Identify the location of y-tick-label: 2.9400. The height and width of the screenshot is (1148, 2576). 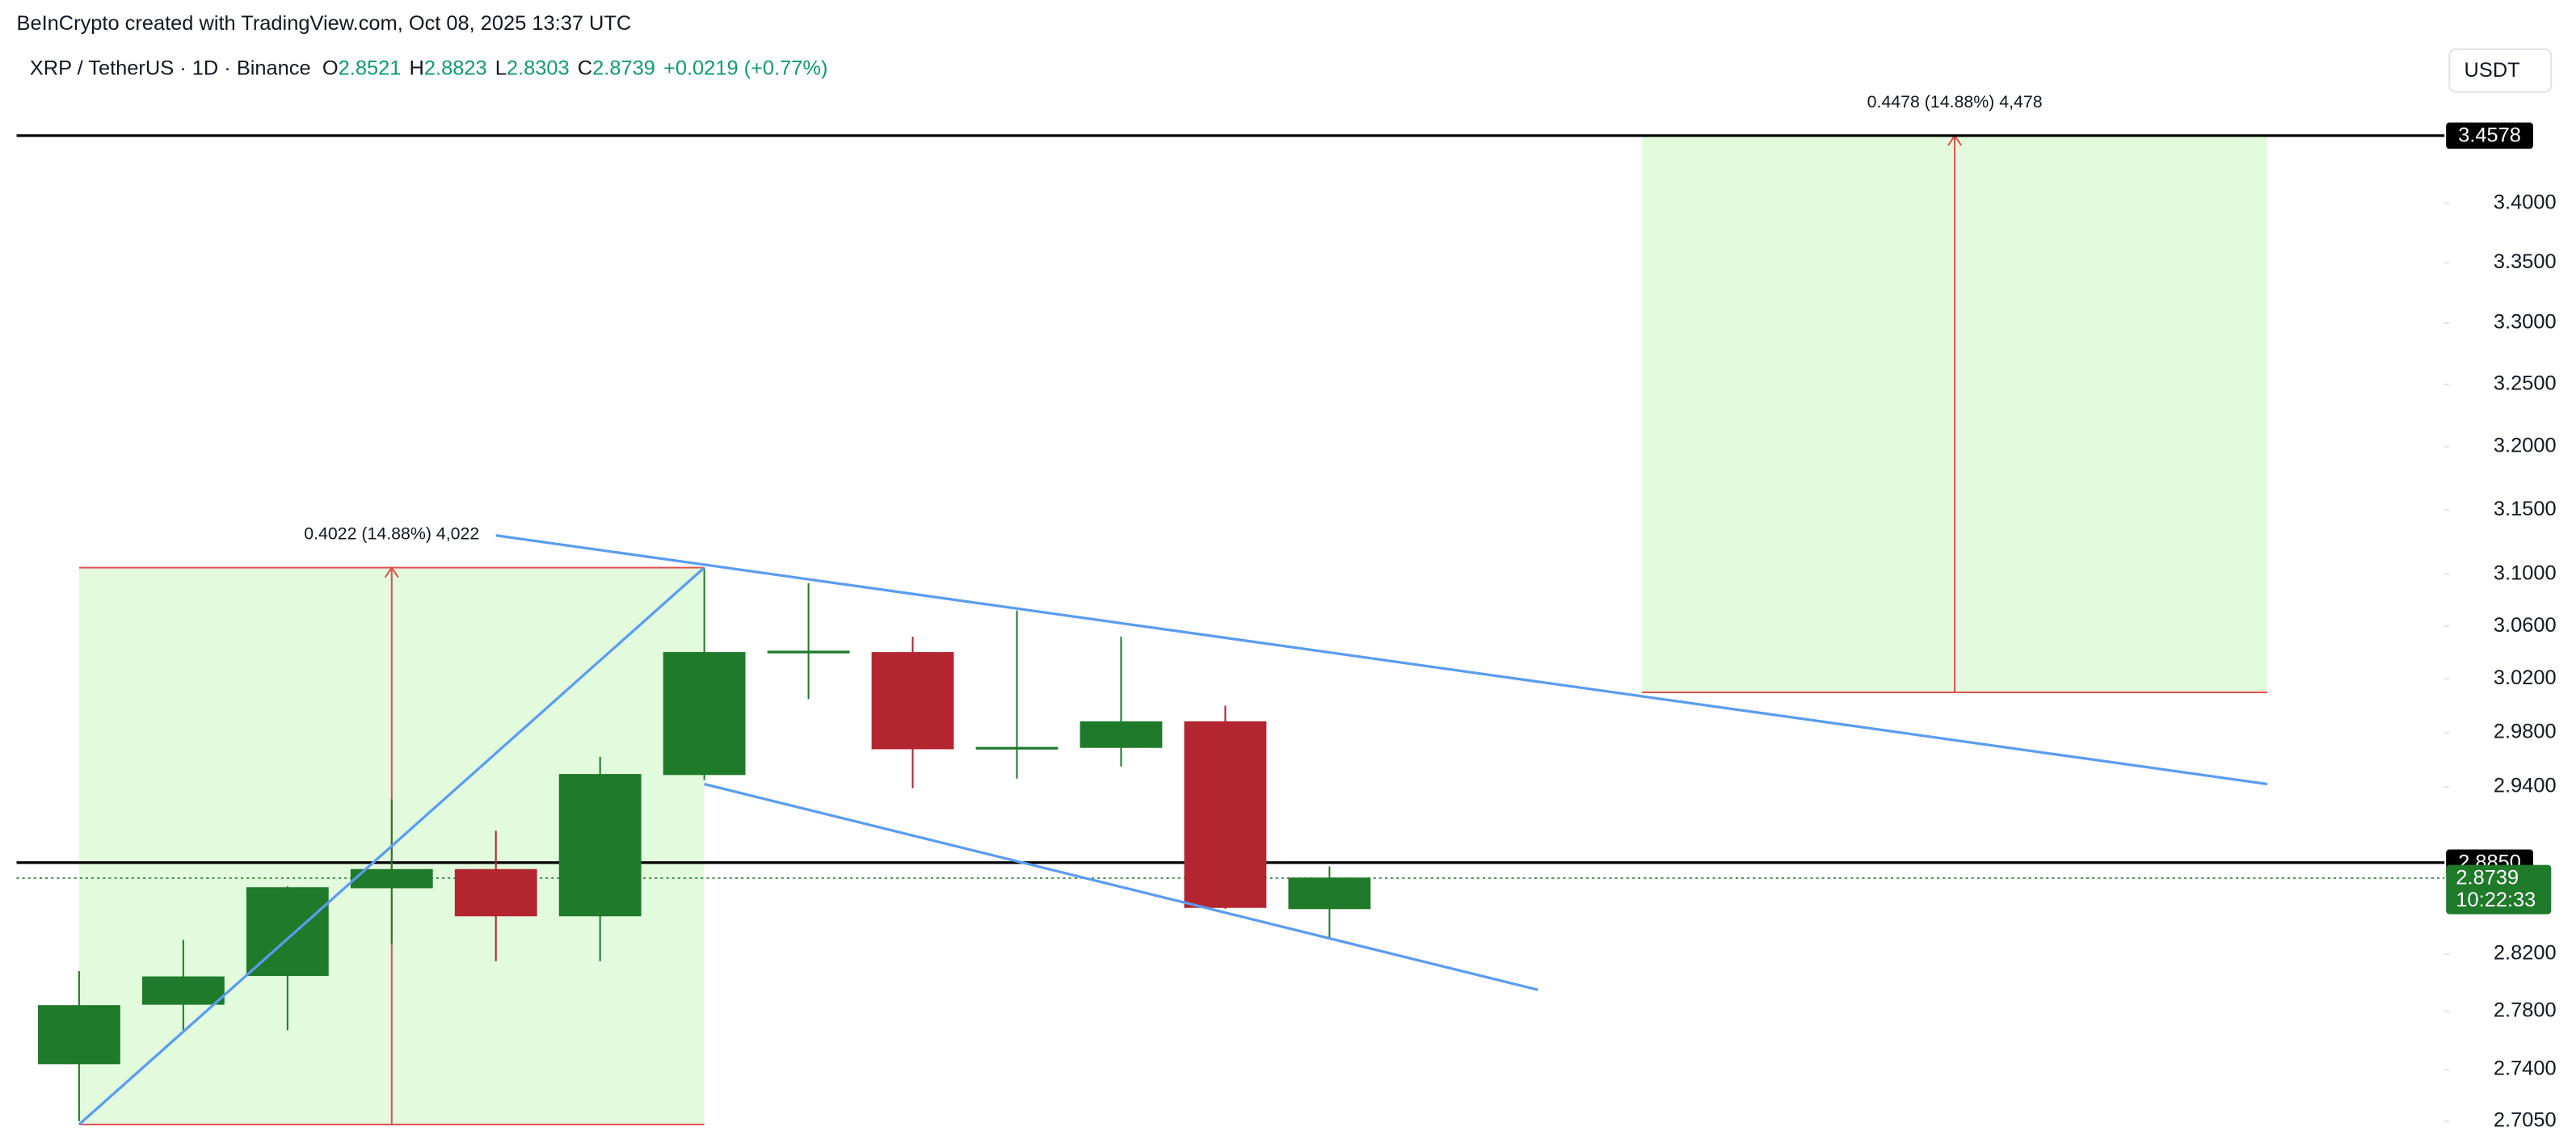
(2525, 786).